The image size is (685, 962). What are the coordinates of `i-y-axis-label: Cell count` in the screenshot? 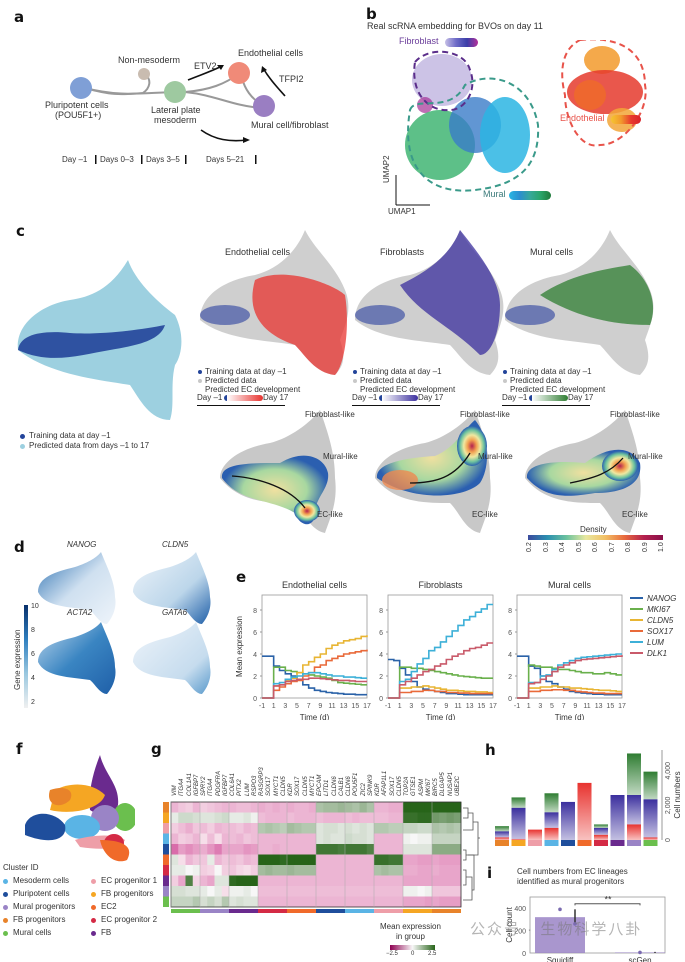 It's located at (509, 924).